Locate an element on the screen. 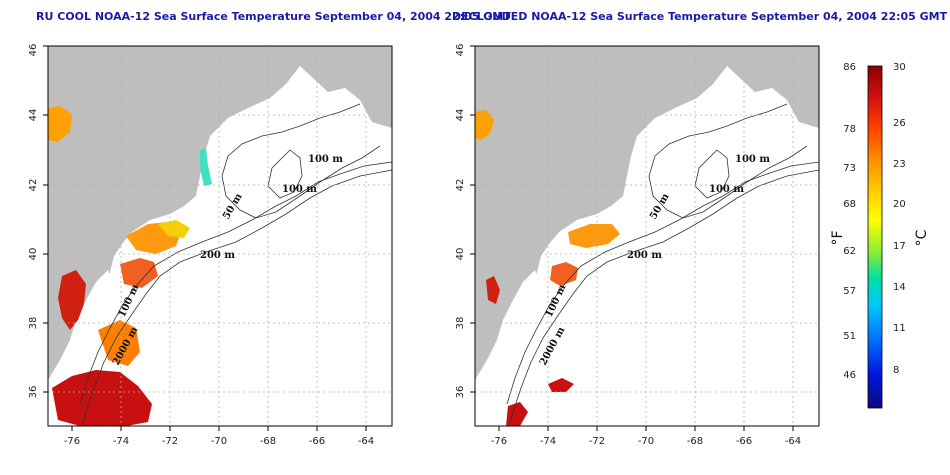 This screenshot has height=475, width=950. fahrenheit-tick: 46 is located at coordinates (849, 375).